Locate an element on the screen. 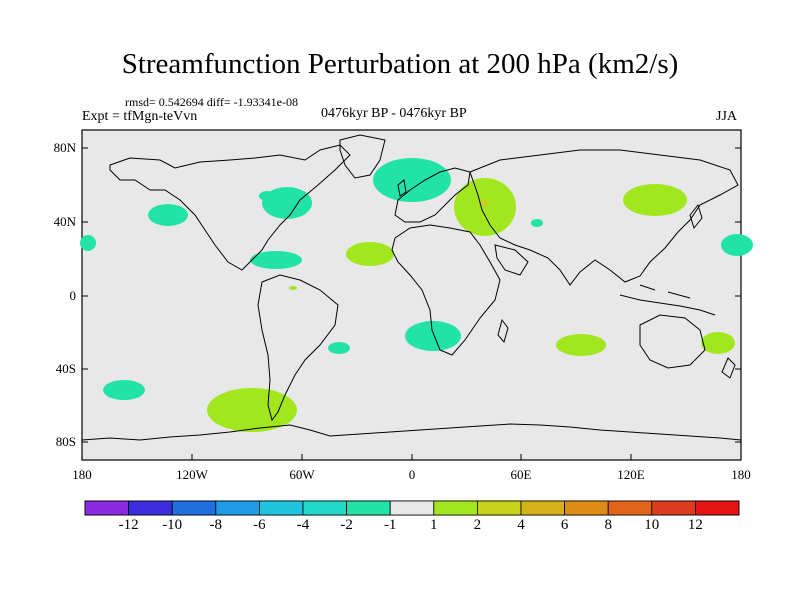 The image size is (800, 600). coastline-asia is located at coordinates (604, 217).